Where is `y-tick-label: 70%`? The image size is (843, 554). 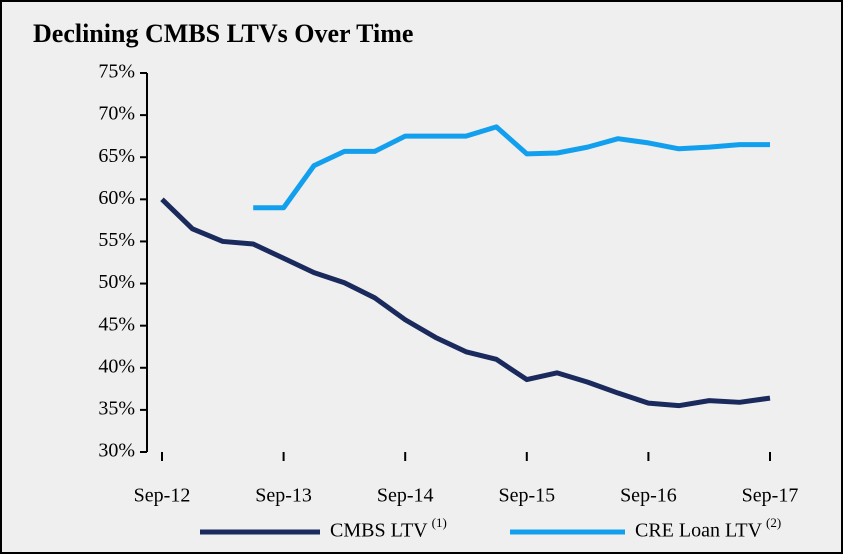 y-tick-label: 70% is located at coordinates (116, 114).